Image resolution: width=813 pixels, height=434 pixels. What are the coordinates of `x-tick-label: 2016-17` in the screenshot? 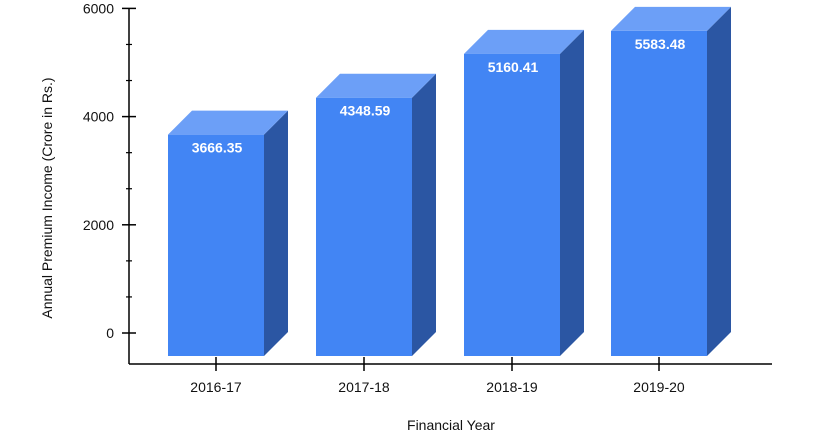 It's located at (216, 387).